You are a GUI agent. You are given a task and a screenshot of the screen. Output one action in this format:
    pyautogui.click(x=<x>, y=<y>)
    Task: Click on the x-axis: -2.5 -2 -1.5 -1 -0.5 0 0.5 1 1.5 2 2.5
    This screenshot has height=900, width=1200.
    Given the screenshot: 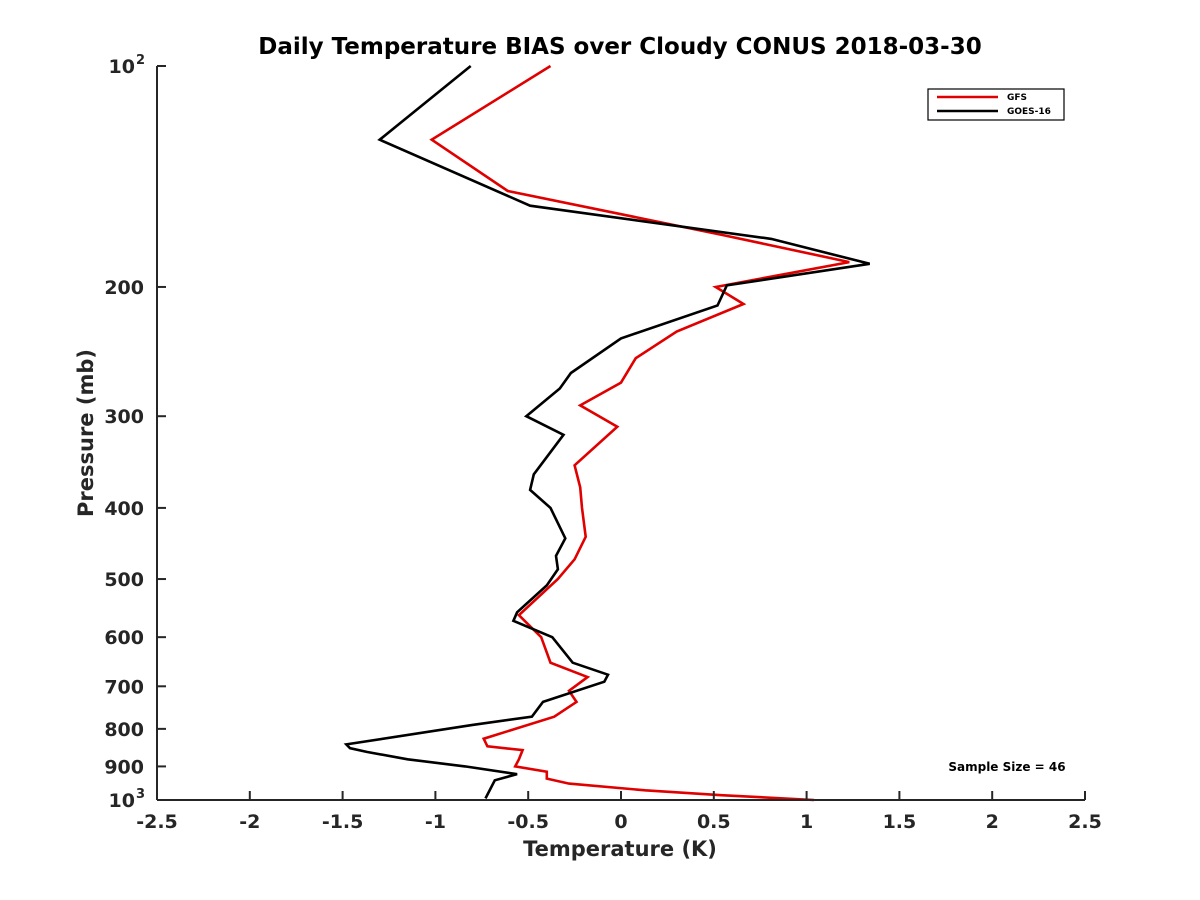 What is the action you would take?
    pyautogui.click(x=619, y=812)
    